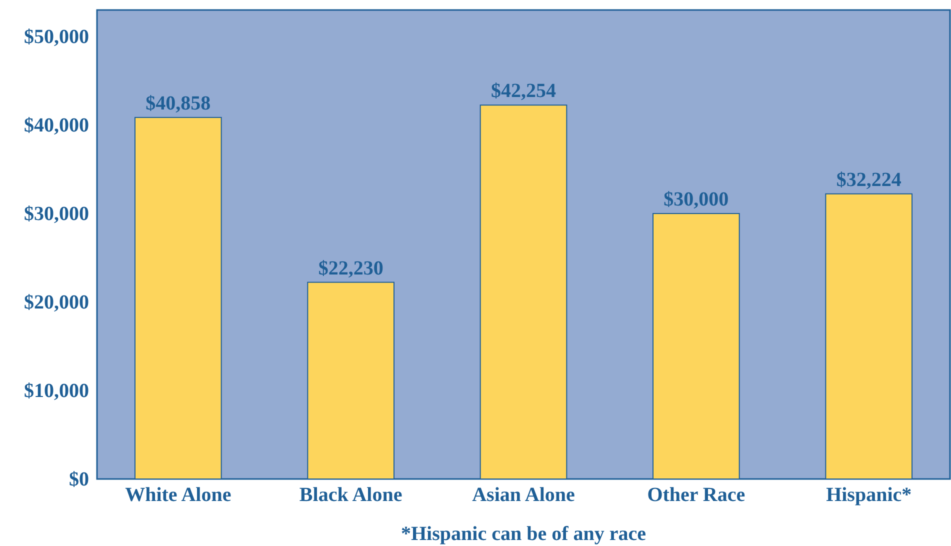 The image size is (951, 546). Describe the element at coordinates (869, 495) in the screenshot. I see `x-tick-label: Hispanic*` at that location.